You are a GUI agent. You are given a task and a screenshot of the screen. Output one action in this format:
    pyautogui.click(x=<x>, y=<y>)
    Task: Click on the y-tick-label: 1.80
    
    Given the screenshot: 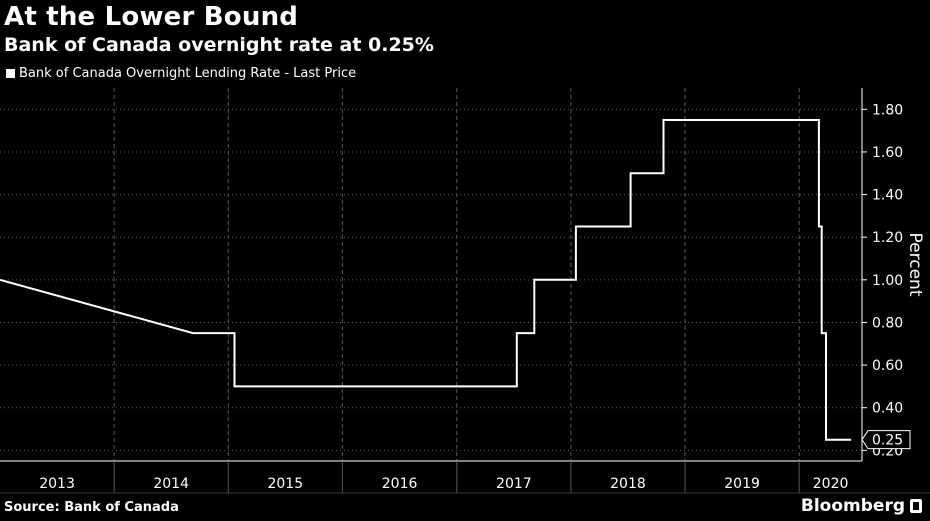 What is the action you would take?
    pyautogui.click(x=887, y=110)
    